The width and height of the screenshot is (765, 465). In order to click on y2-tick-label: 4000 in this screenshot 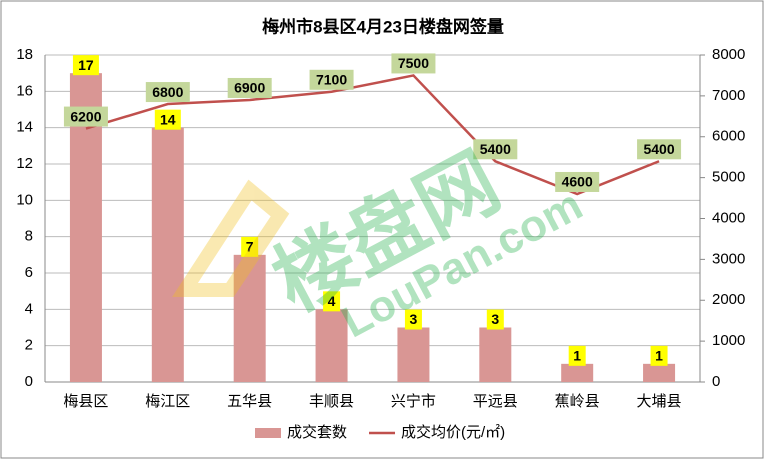, I will do `click(728, 217)`.